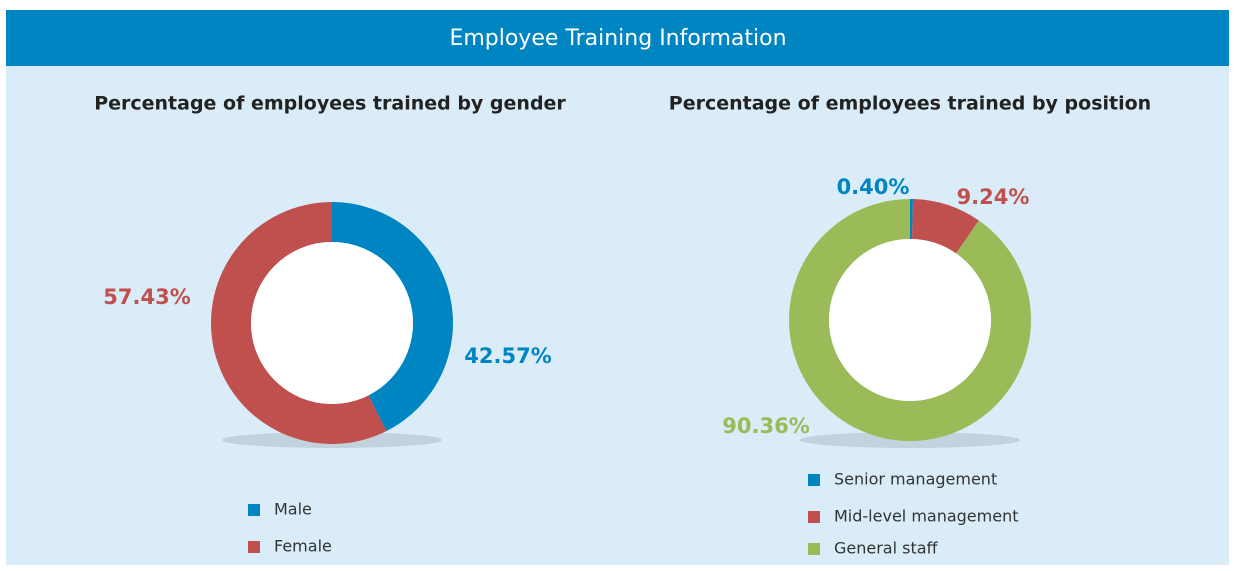  I want to click on header-title: Employee Training Information, so click(617, 38).